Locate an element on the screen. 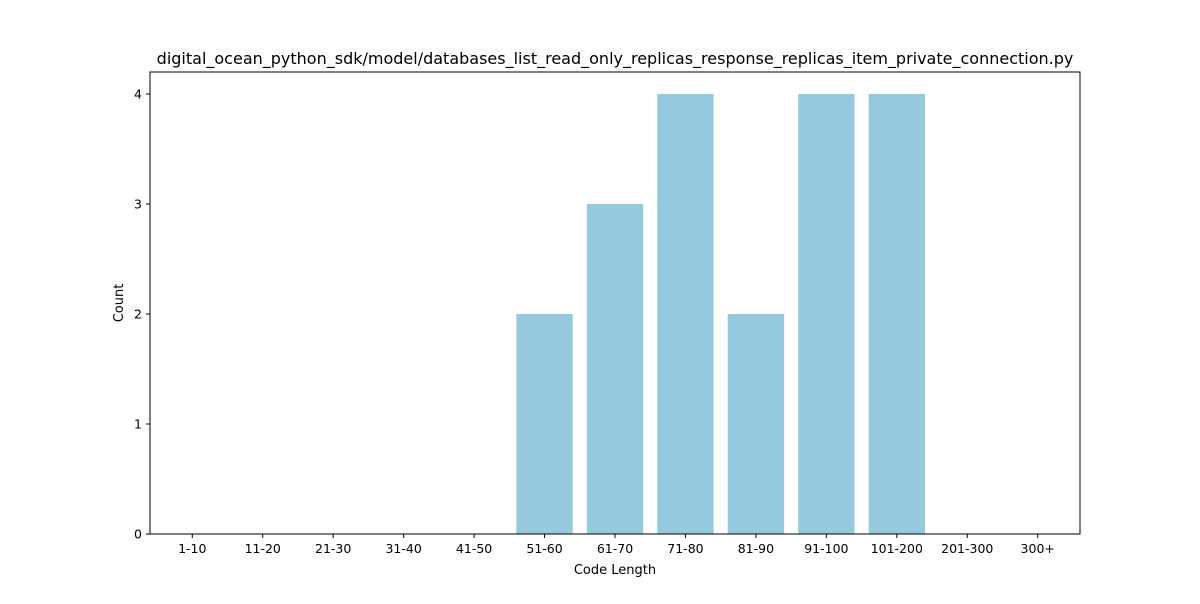 This screenshot has width=1200, height=604. x-tick-label: 21-30 is located at coordinates (333, 548).